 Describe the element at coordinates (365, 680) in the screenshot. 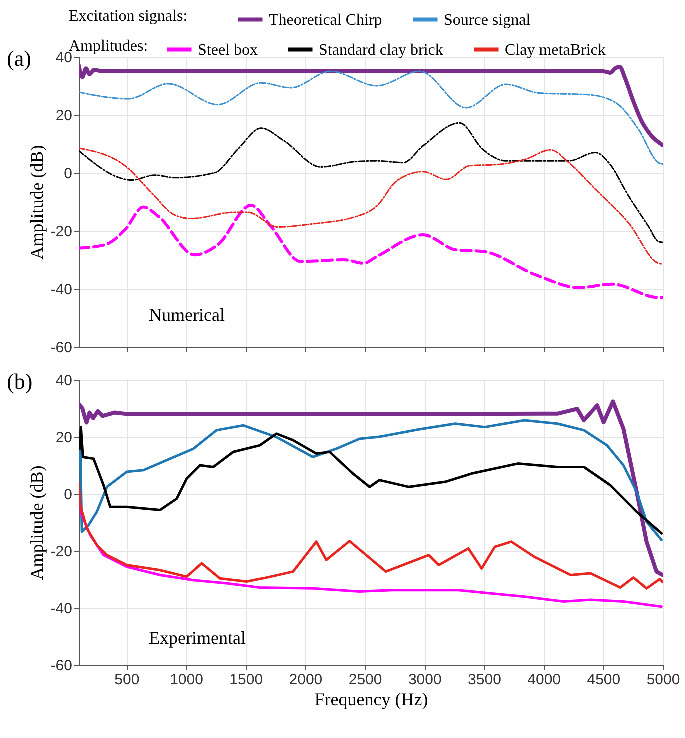

I see `x-tick-label: 2500` at that location.